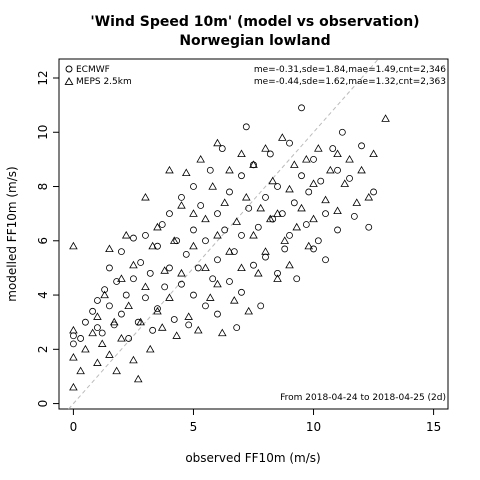 This screenshot has height=480, width=480. I want to click on meps-stats: me=-0.44,sde=1.62,mae=1.32,cnt=2,363, so click(350, 82).